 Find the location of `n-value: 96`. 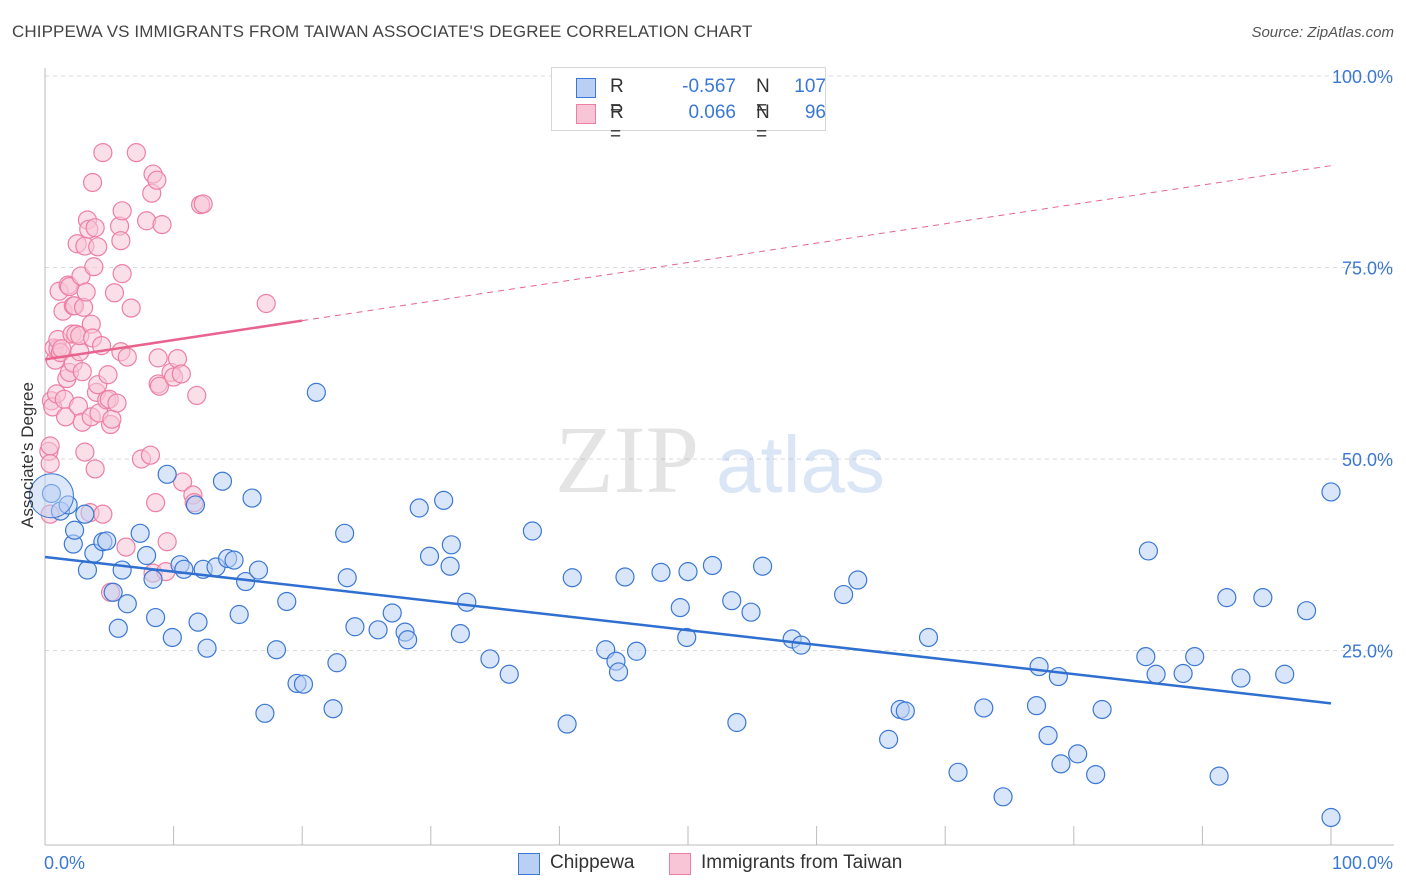

n-value: 96 is located at coordinates (815, 112).